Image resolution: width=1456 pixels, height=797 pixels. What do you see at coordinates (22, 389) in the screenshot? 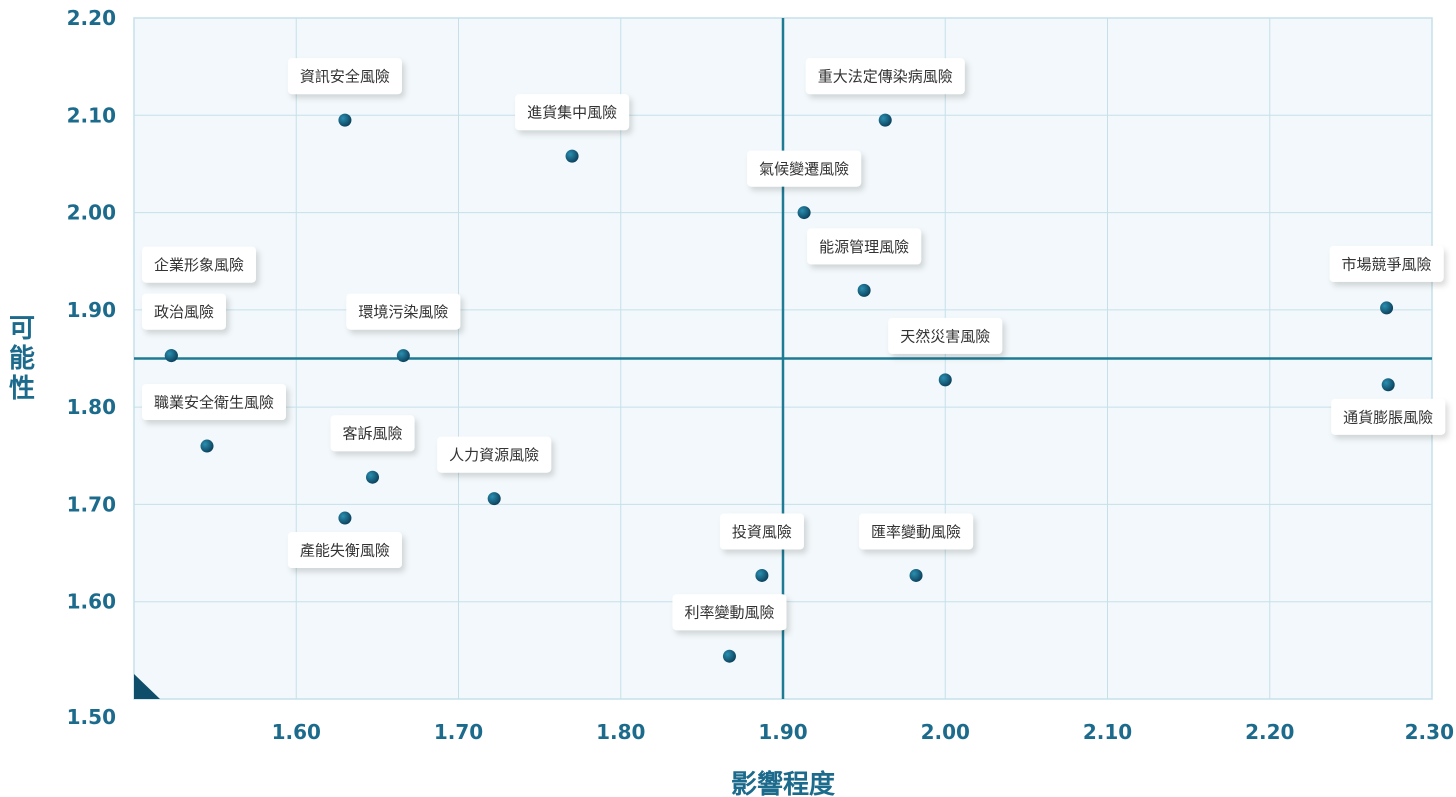
I see `y-axis-label-char: 性` at bounding box center [22, 389].